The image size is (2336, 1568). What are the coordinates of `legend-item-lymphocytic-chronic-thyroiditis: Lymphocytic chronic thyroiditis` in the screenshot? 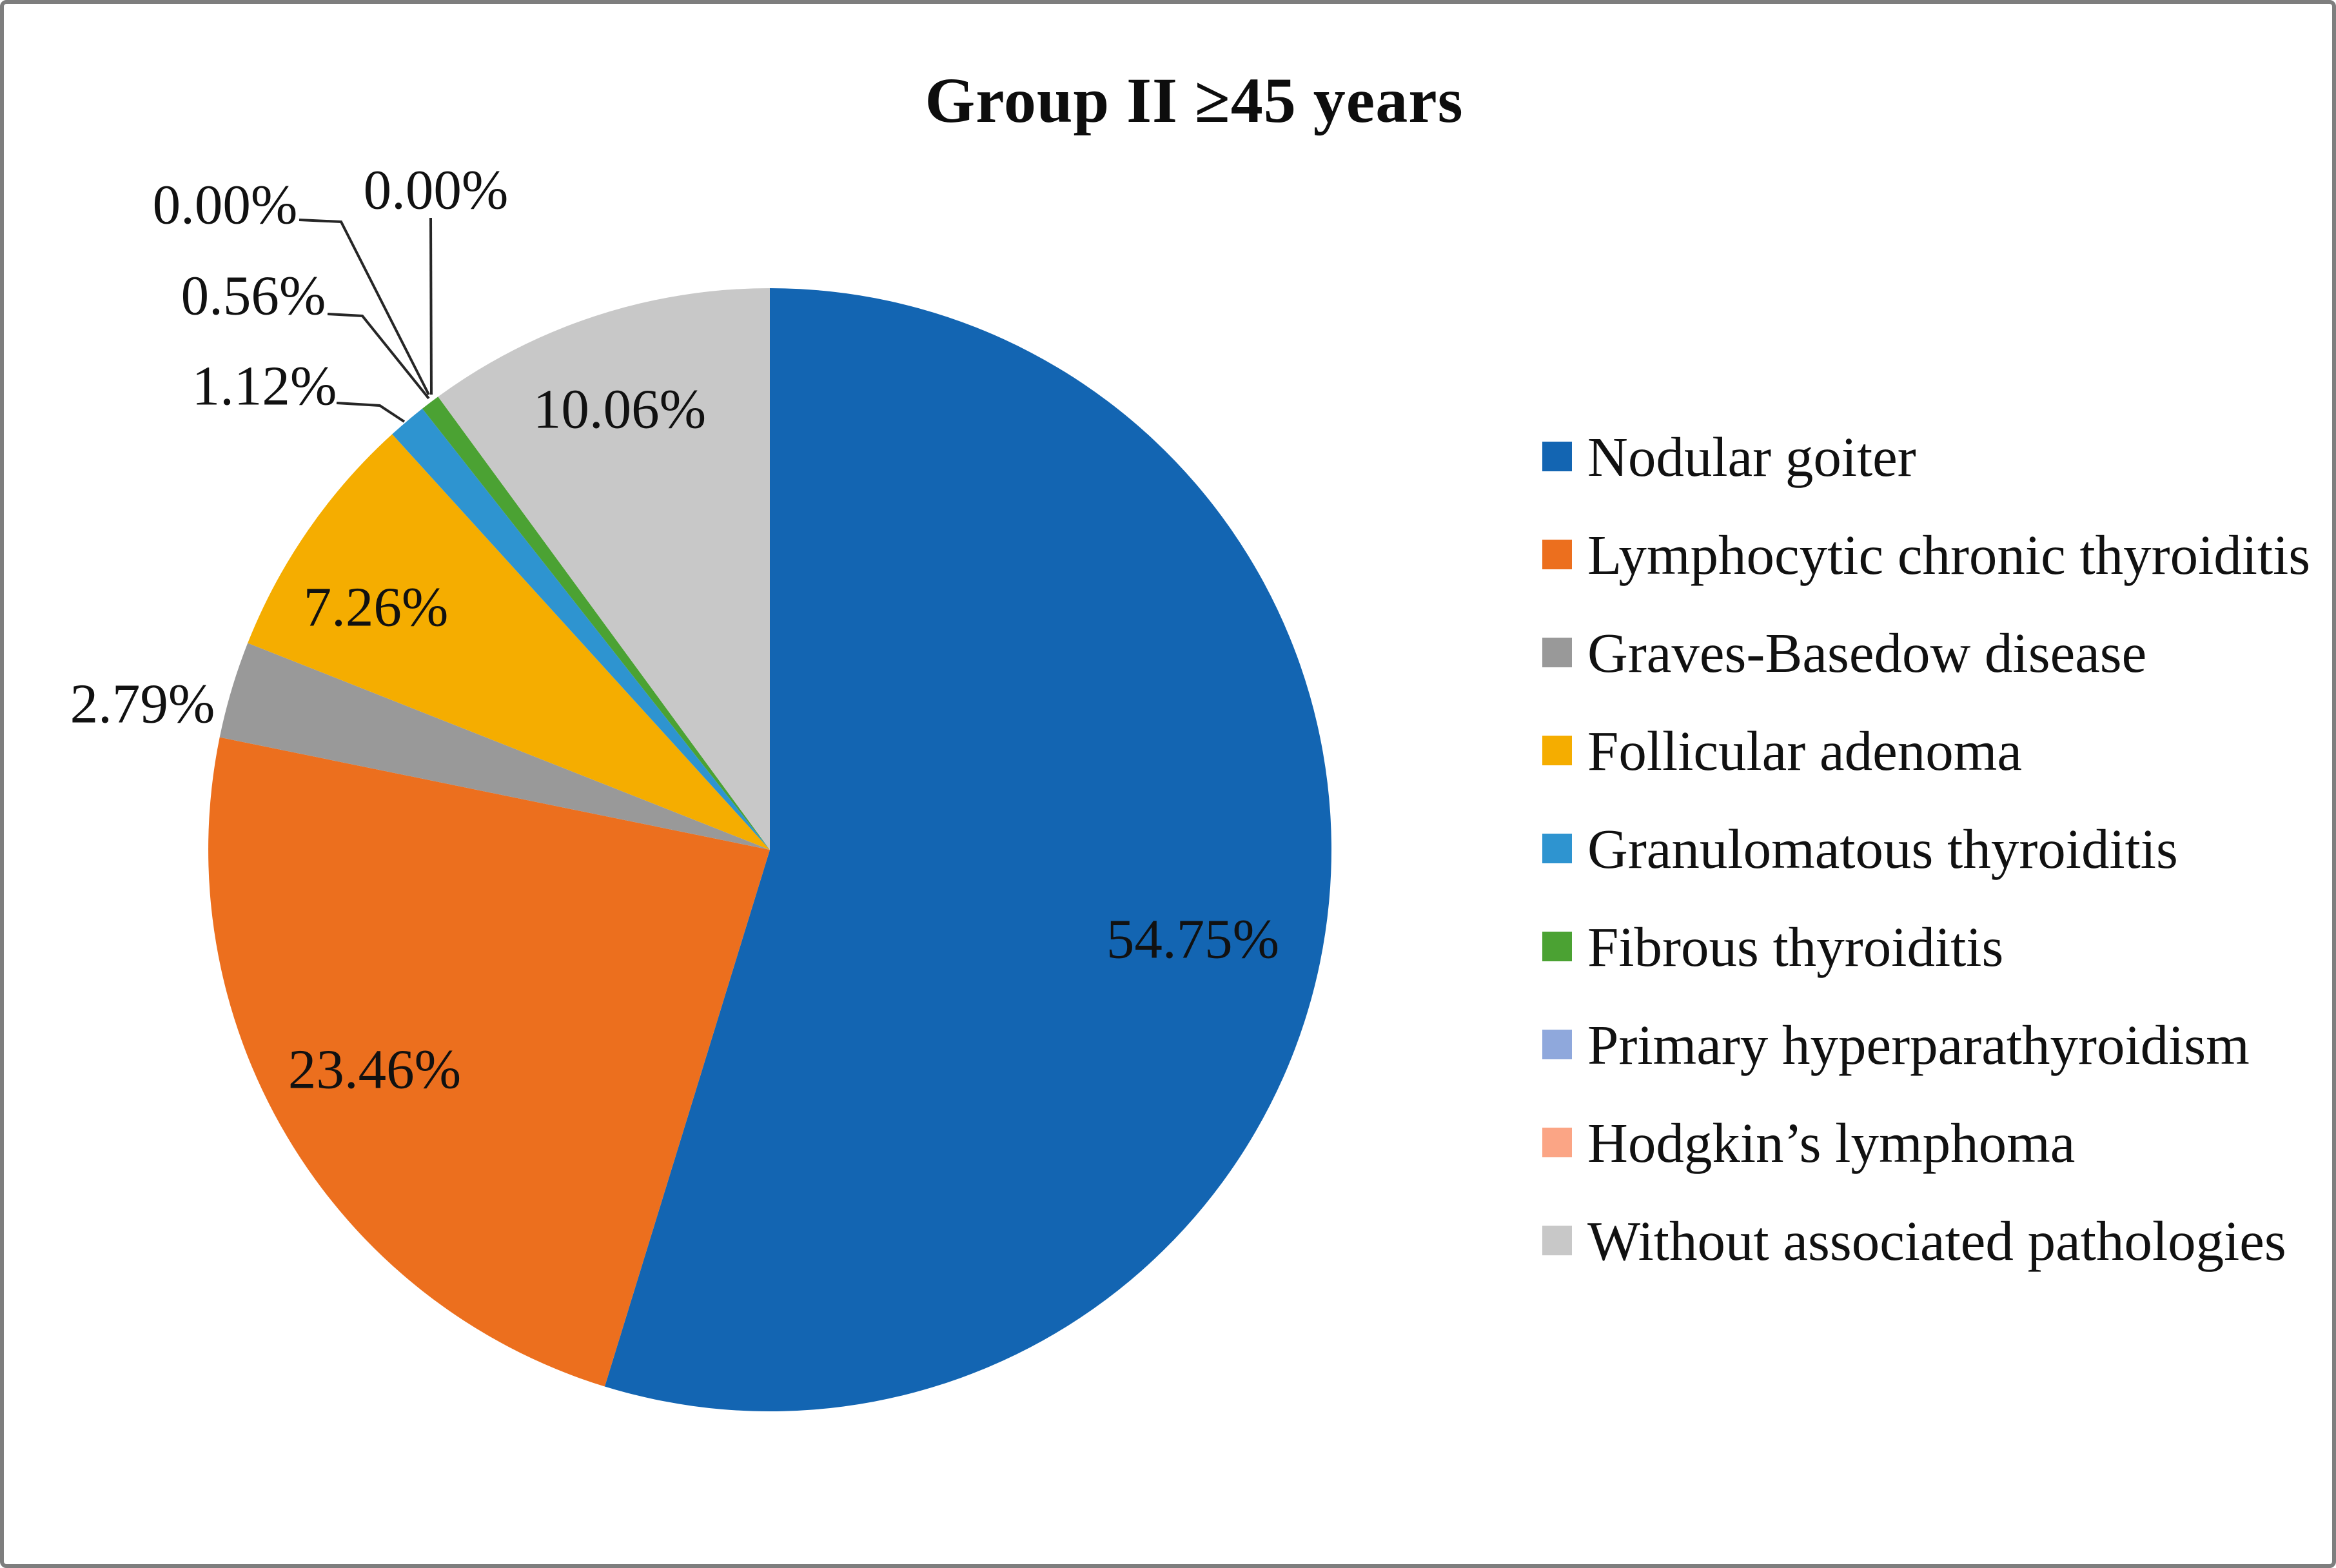 It's located at (1926, 554).